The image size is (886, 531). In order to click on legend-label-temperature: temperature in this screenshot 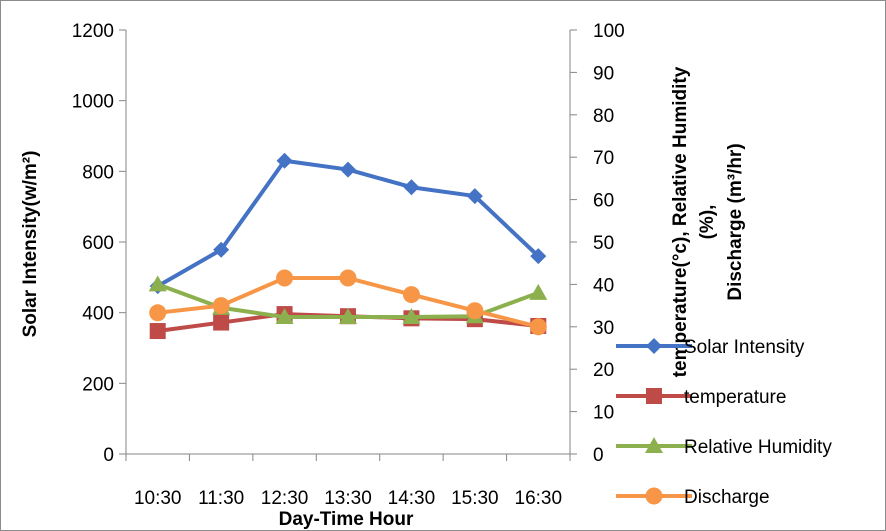, I will do `click(735, 397)`.